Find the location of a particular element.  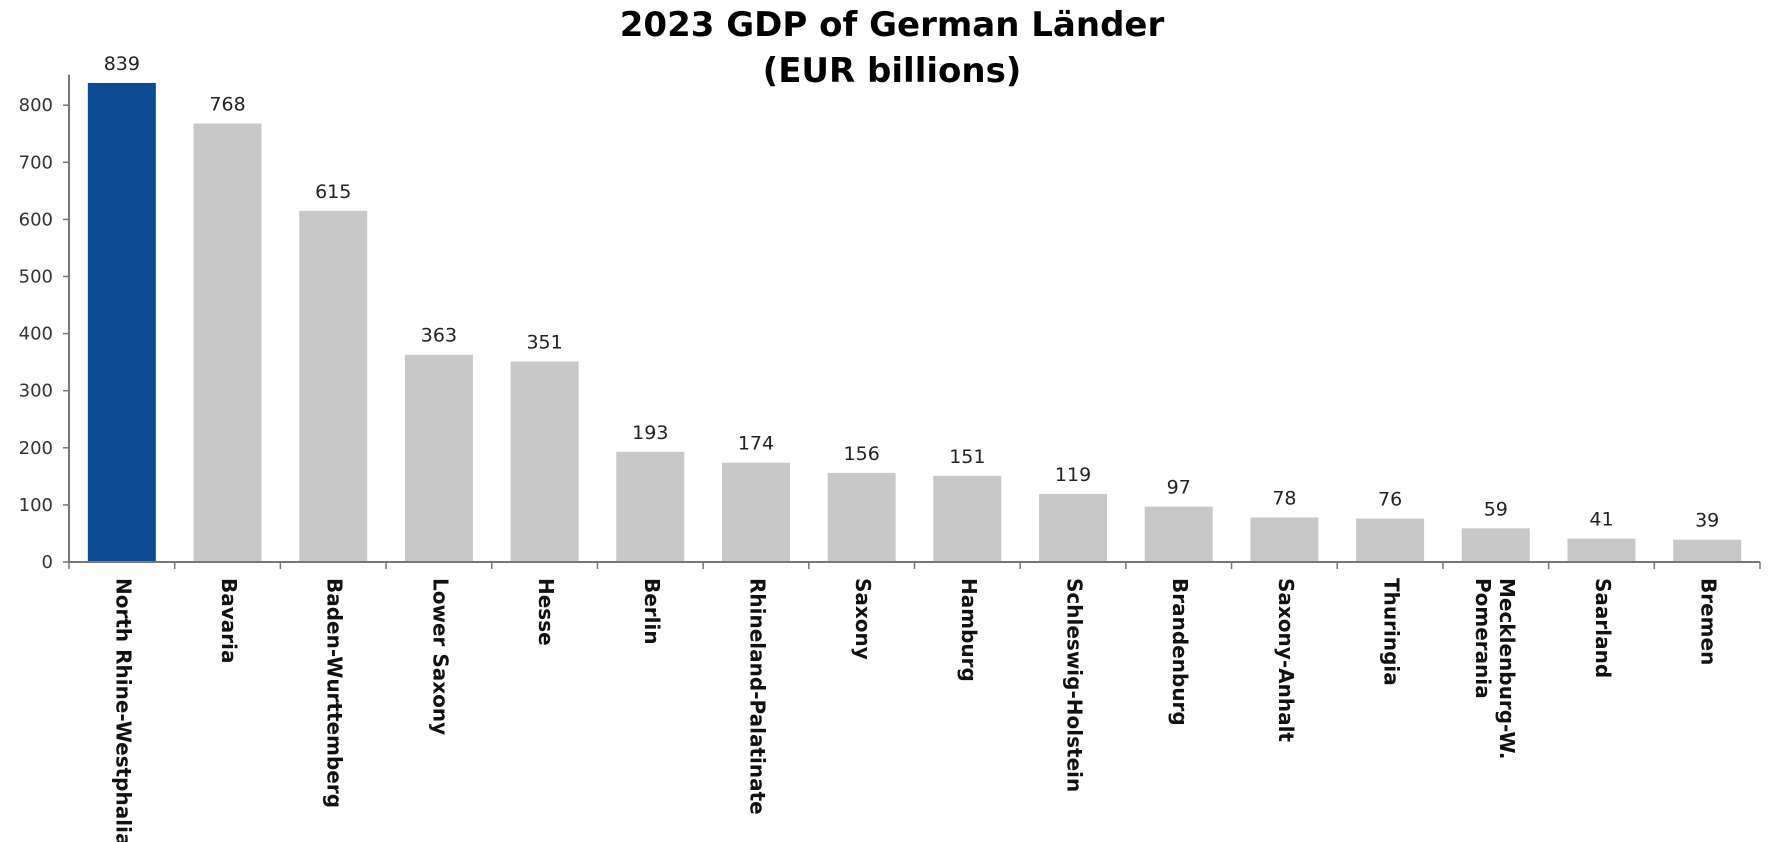

data-label: 151 is located at coordinates (967, 457).